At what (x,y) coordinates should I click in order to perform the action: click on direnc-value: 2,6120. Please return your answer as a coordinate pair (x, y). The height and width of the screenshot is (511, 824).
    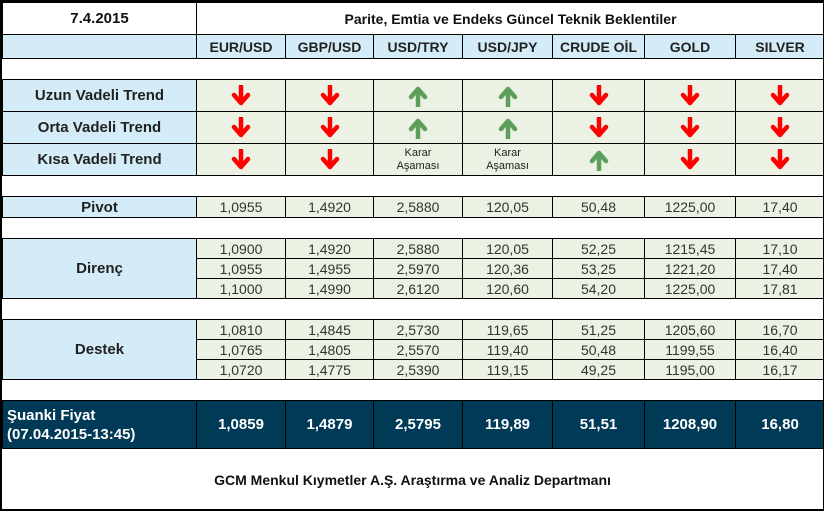
    Looking at the image, I should click on (418, 288).